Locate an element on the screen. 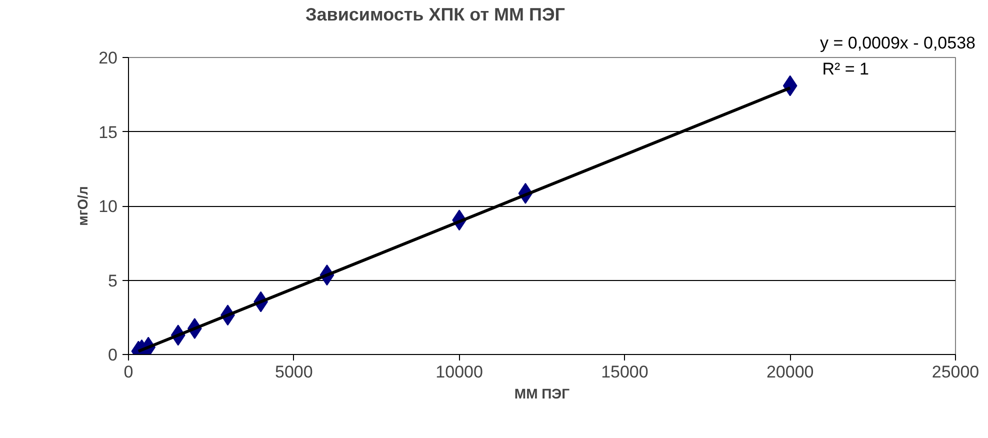 Image resolution: width=988 pixels, height=438 pixels. annotation: R² = 1 is located at coordinates (845, 68).